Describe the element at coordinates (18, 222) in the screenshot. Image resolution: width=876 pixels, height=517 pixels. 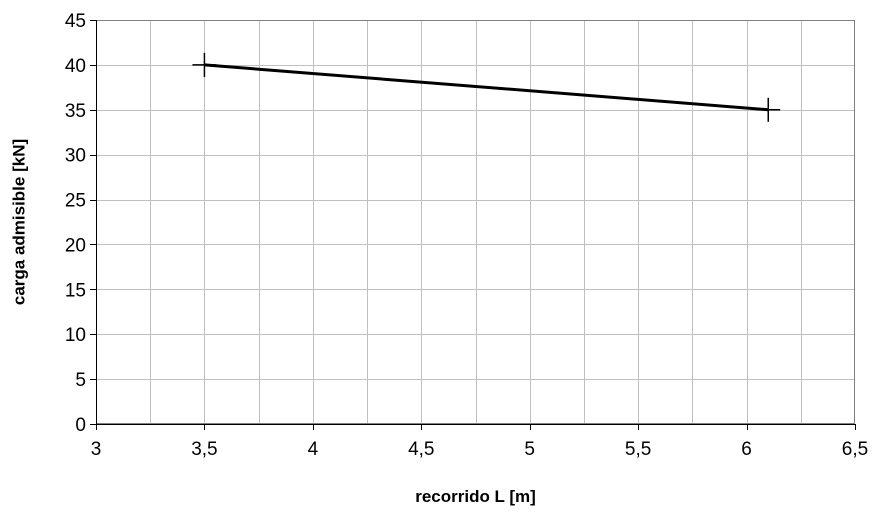
I see `y-axis-title: carga admisible [kN]` at that location.